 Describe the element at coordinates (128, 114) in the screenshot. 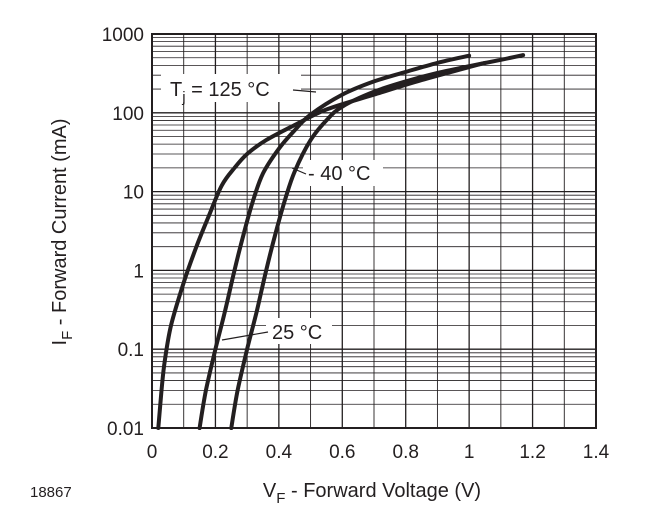

I see `y-tick-label: 100` at that location.